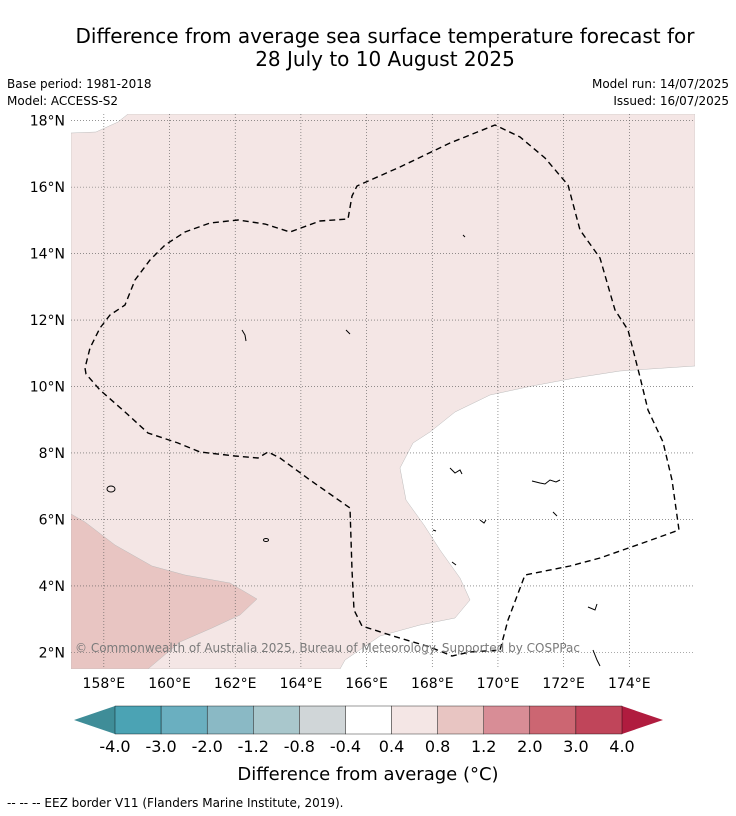 The width and height of the screenshot is (736, 816). I want to click on longitude-tick-label: 172°E, so click(563, 684).